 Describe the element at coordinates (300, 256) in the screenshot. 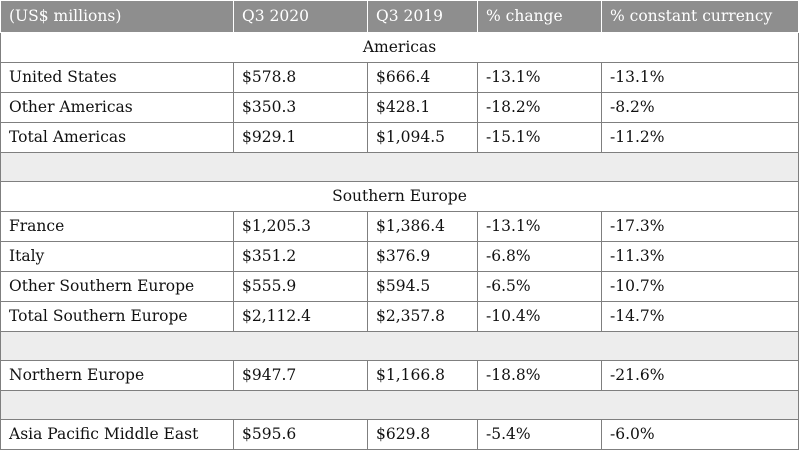

I see `q3-2020-value: $351.2` at that location.